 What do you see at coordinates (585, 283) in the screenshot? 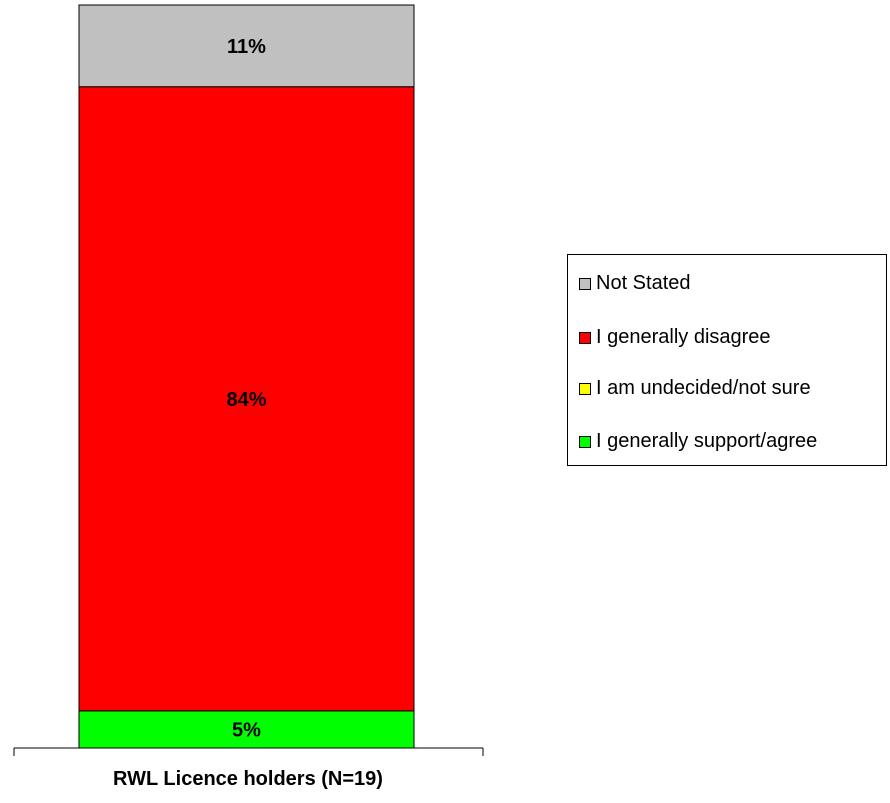
I see `legend-swatch-not-stated` at bounding box center [585, 283].